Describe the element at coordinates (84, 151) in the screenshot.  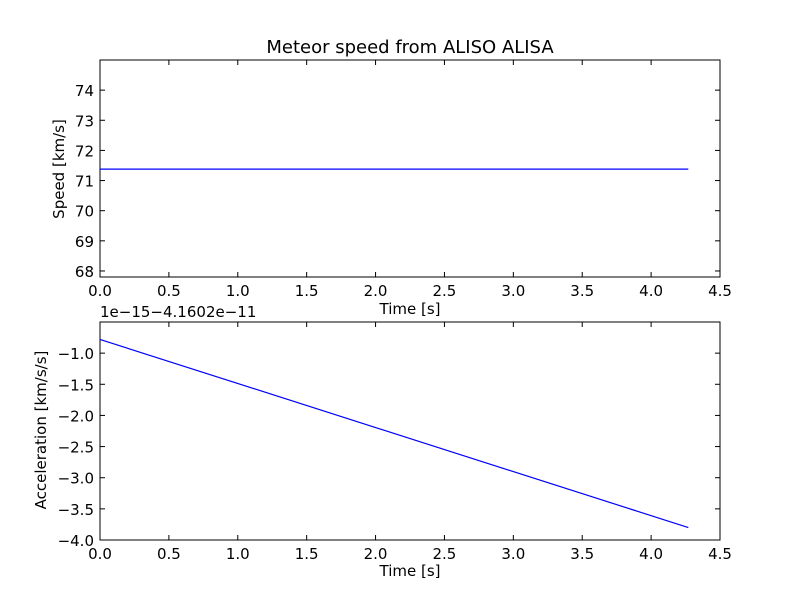
I see `speed-y-tick-label: 72` at that location.